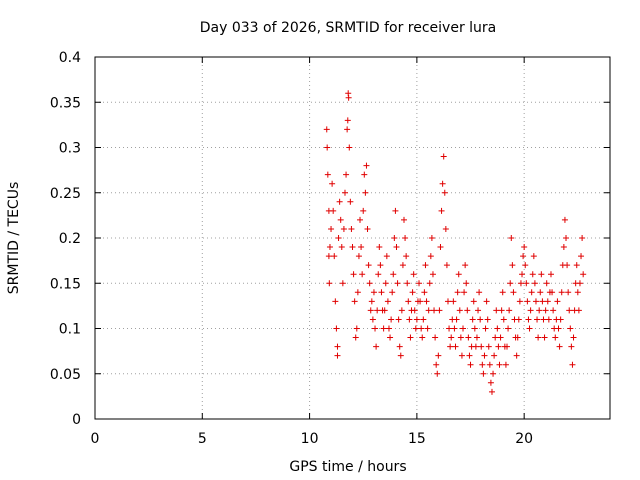  What do you see at coordinates (14, 238) in the screenshot?
I see `y-axis-title: SRMTID / TECUs` at bounding box center [14, 238].